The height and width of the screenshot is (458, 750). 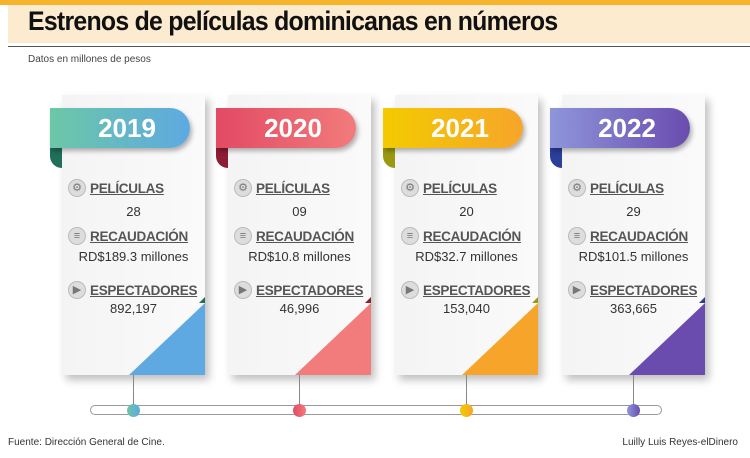 I want to click on films-value: 09, so click(x=299, y=211).